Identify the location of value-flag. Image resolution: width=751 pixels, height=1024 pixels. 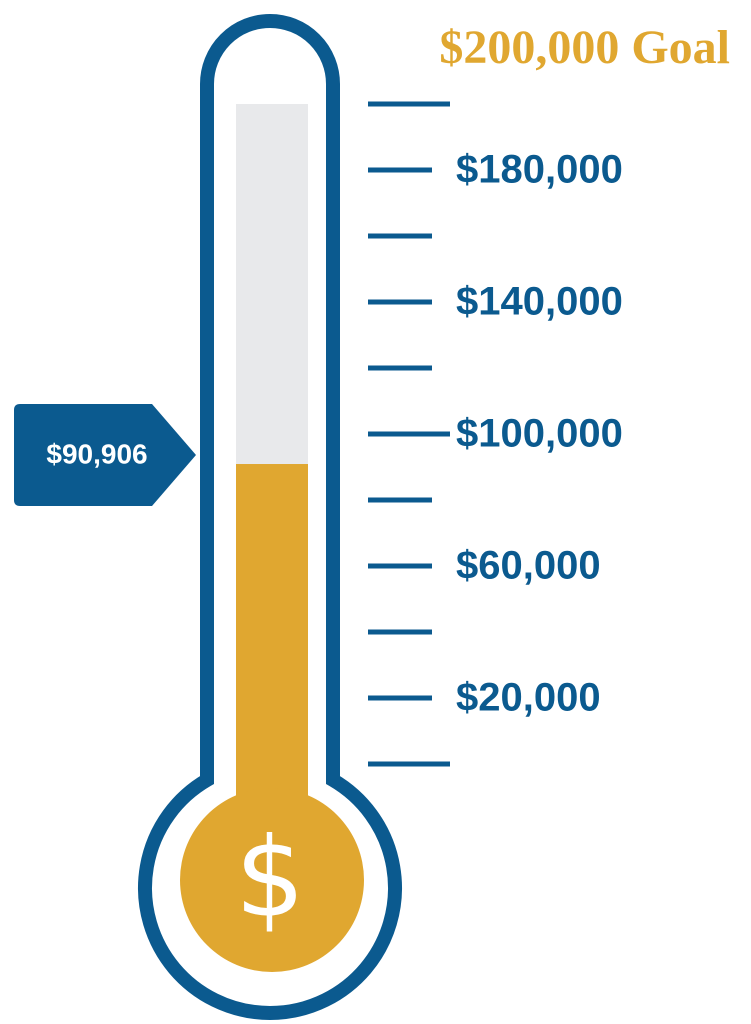
(105, 455).